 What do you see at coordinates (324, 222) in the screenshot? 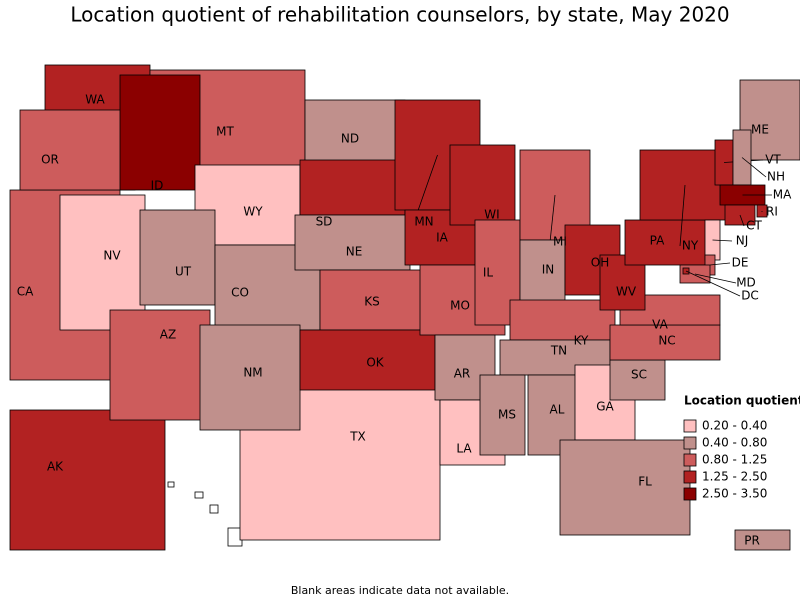
I see `state-label: SD` at bounding box center [324, 222].